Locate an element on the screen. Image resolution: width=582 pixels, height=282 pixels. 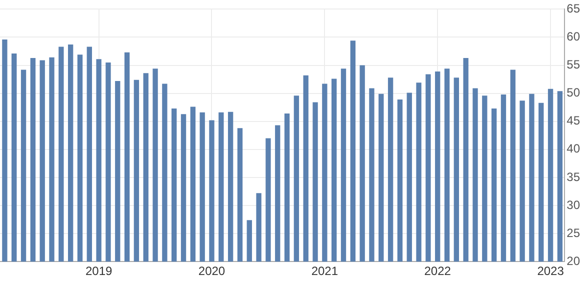
x-tick-label: 2021 is located at coordinates (324, 271).